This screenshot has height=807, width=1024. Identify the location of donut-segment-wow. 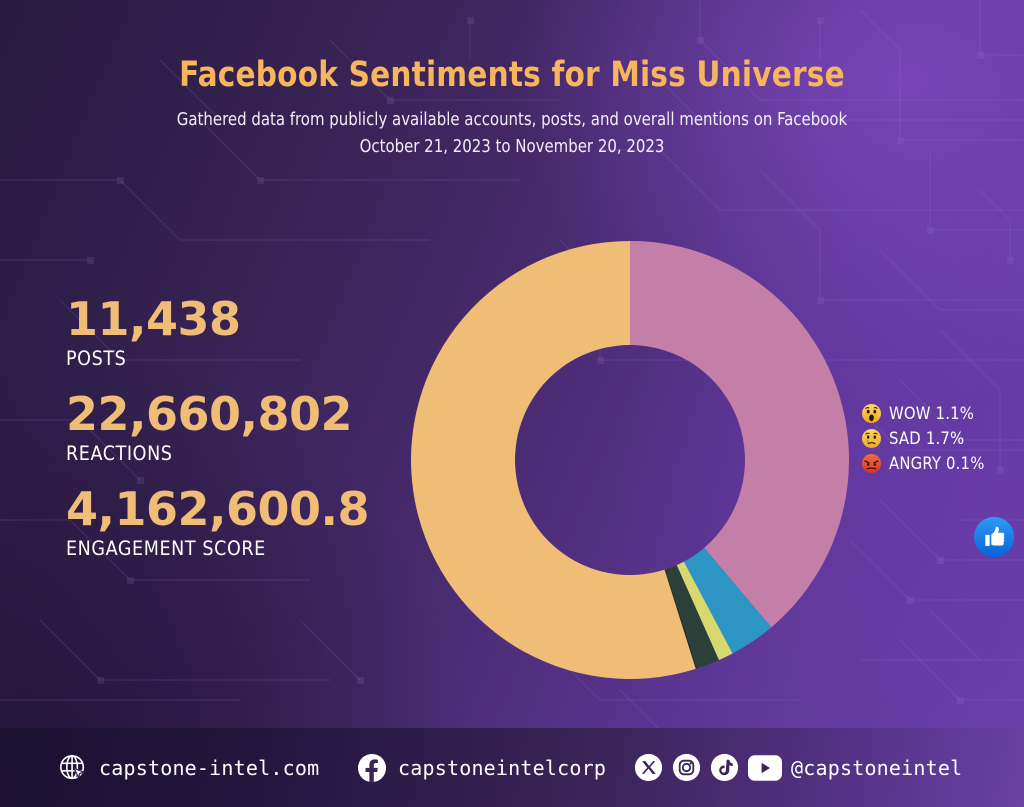
(704, 611).